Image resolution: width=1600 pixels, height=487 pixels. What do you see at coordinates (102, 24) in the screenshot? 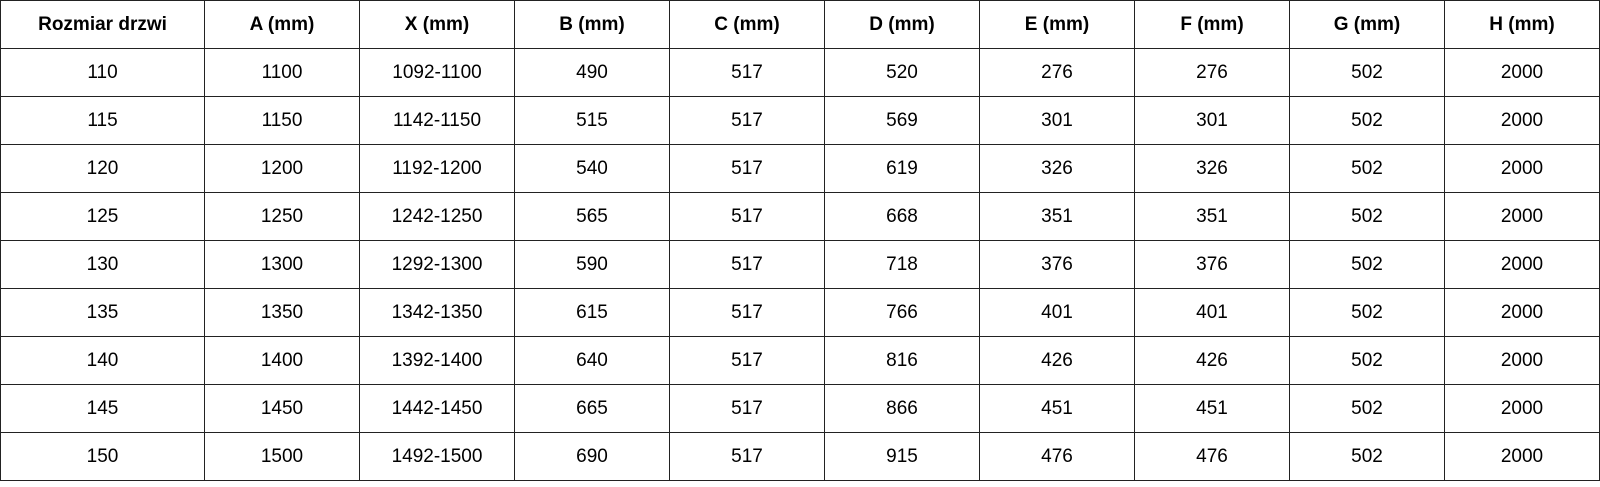
I see `column-header: Rozmiar drzwi` at bounding box center [102, 24].